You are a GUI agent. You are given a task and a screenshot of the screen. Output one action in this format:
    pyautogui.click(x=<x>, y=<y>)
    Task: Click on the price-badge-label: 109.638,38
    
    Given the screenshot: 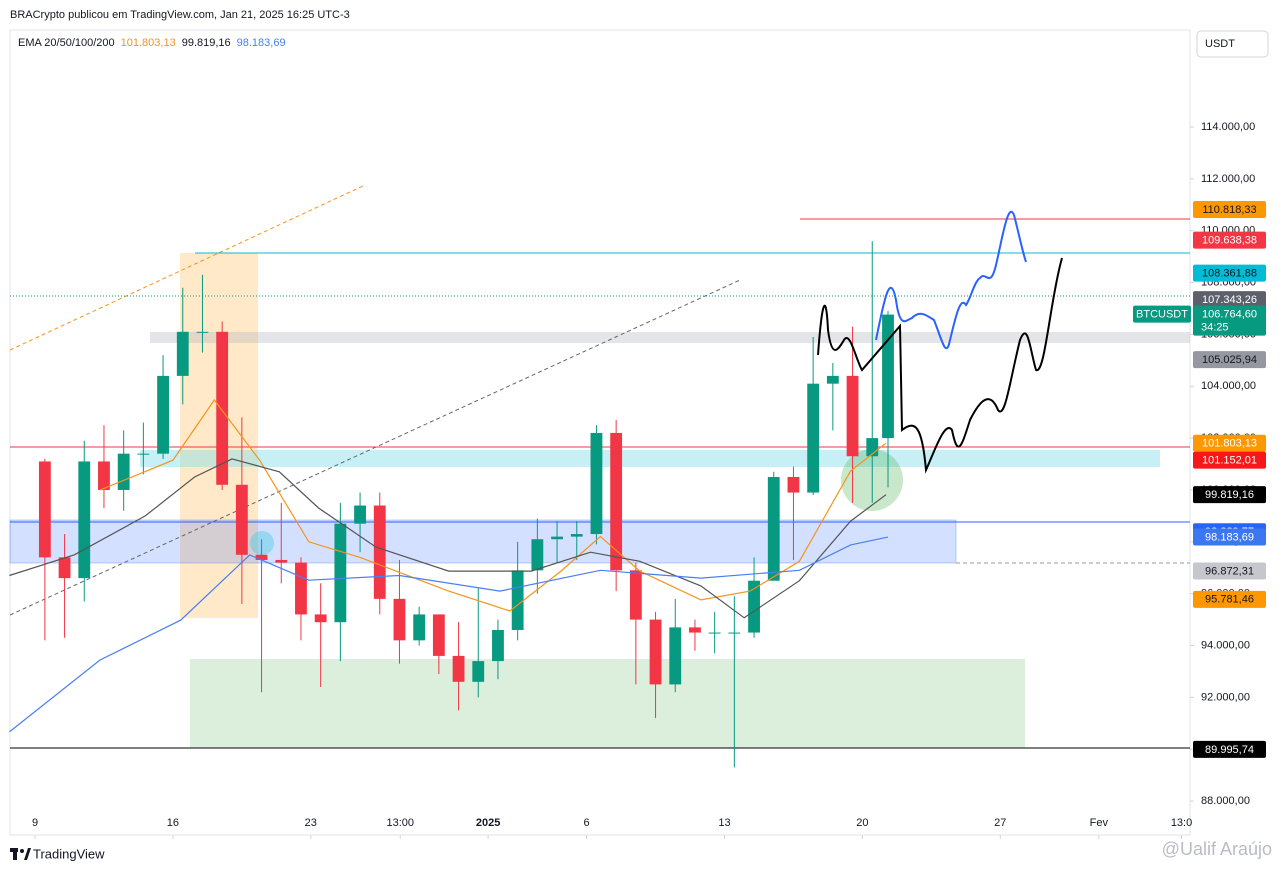 What is the action you would take?
    pyautogui.click(x=1229, y=240)
    